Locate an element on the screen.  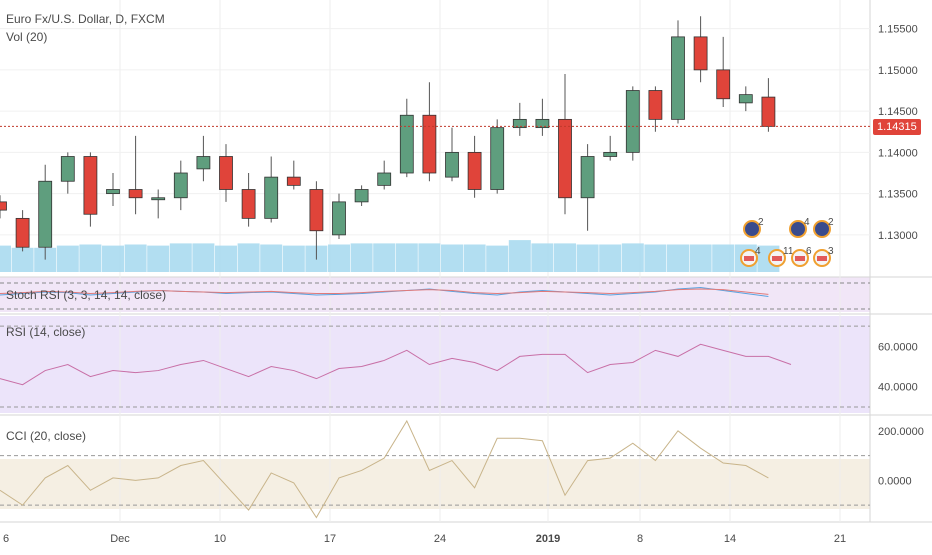
price-tick-label: 1.14000 is located at coordinates (898, 153).